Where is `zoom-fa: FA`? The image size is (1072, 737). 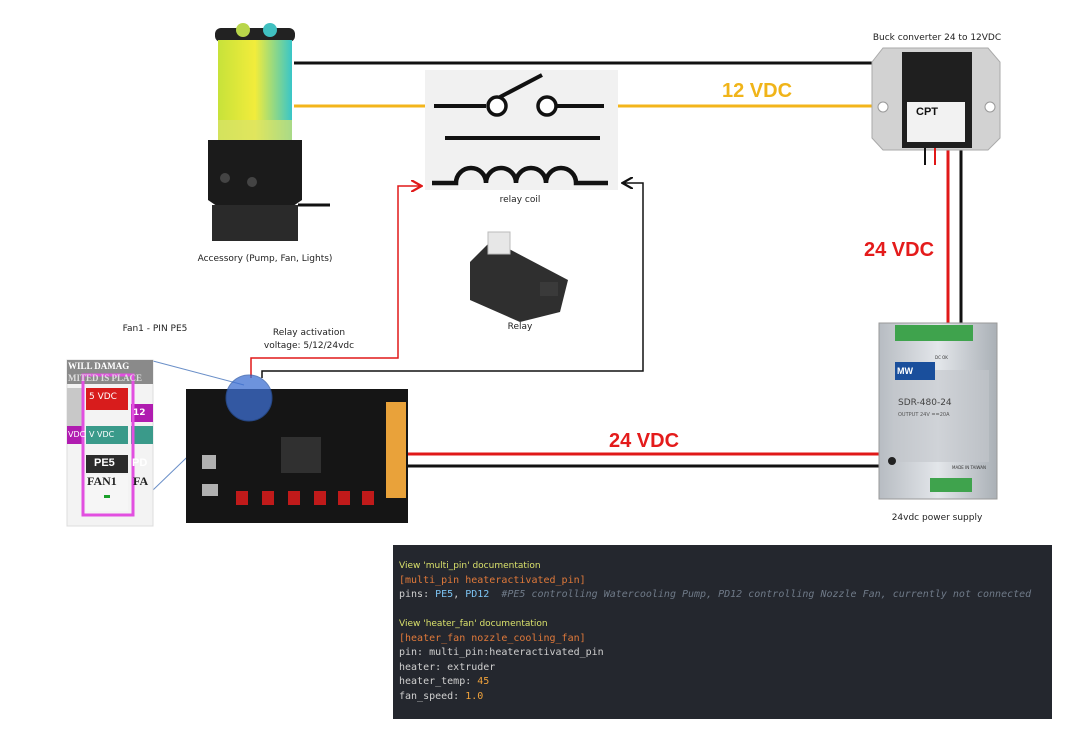
zoom-fa: FA is located at coordinates (141, 481).